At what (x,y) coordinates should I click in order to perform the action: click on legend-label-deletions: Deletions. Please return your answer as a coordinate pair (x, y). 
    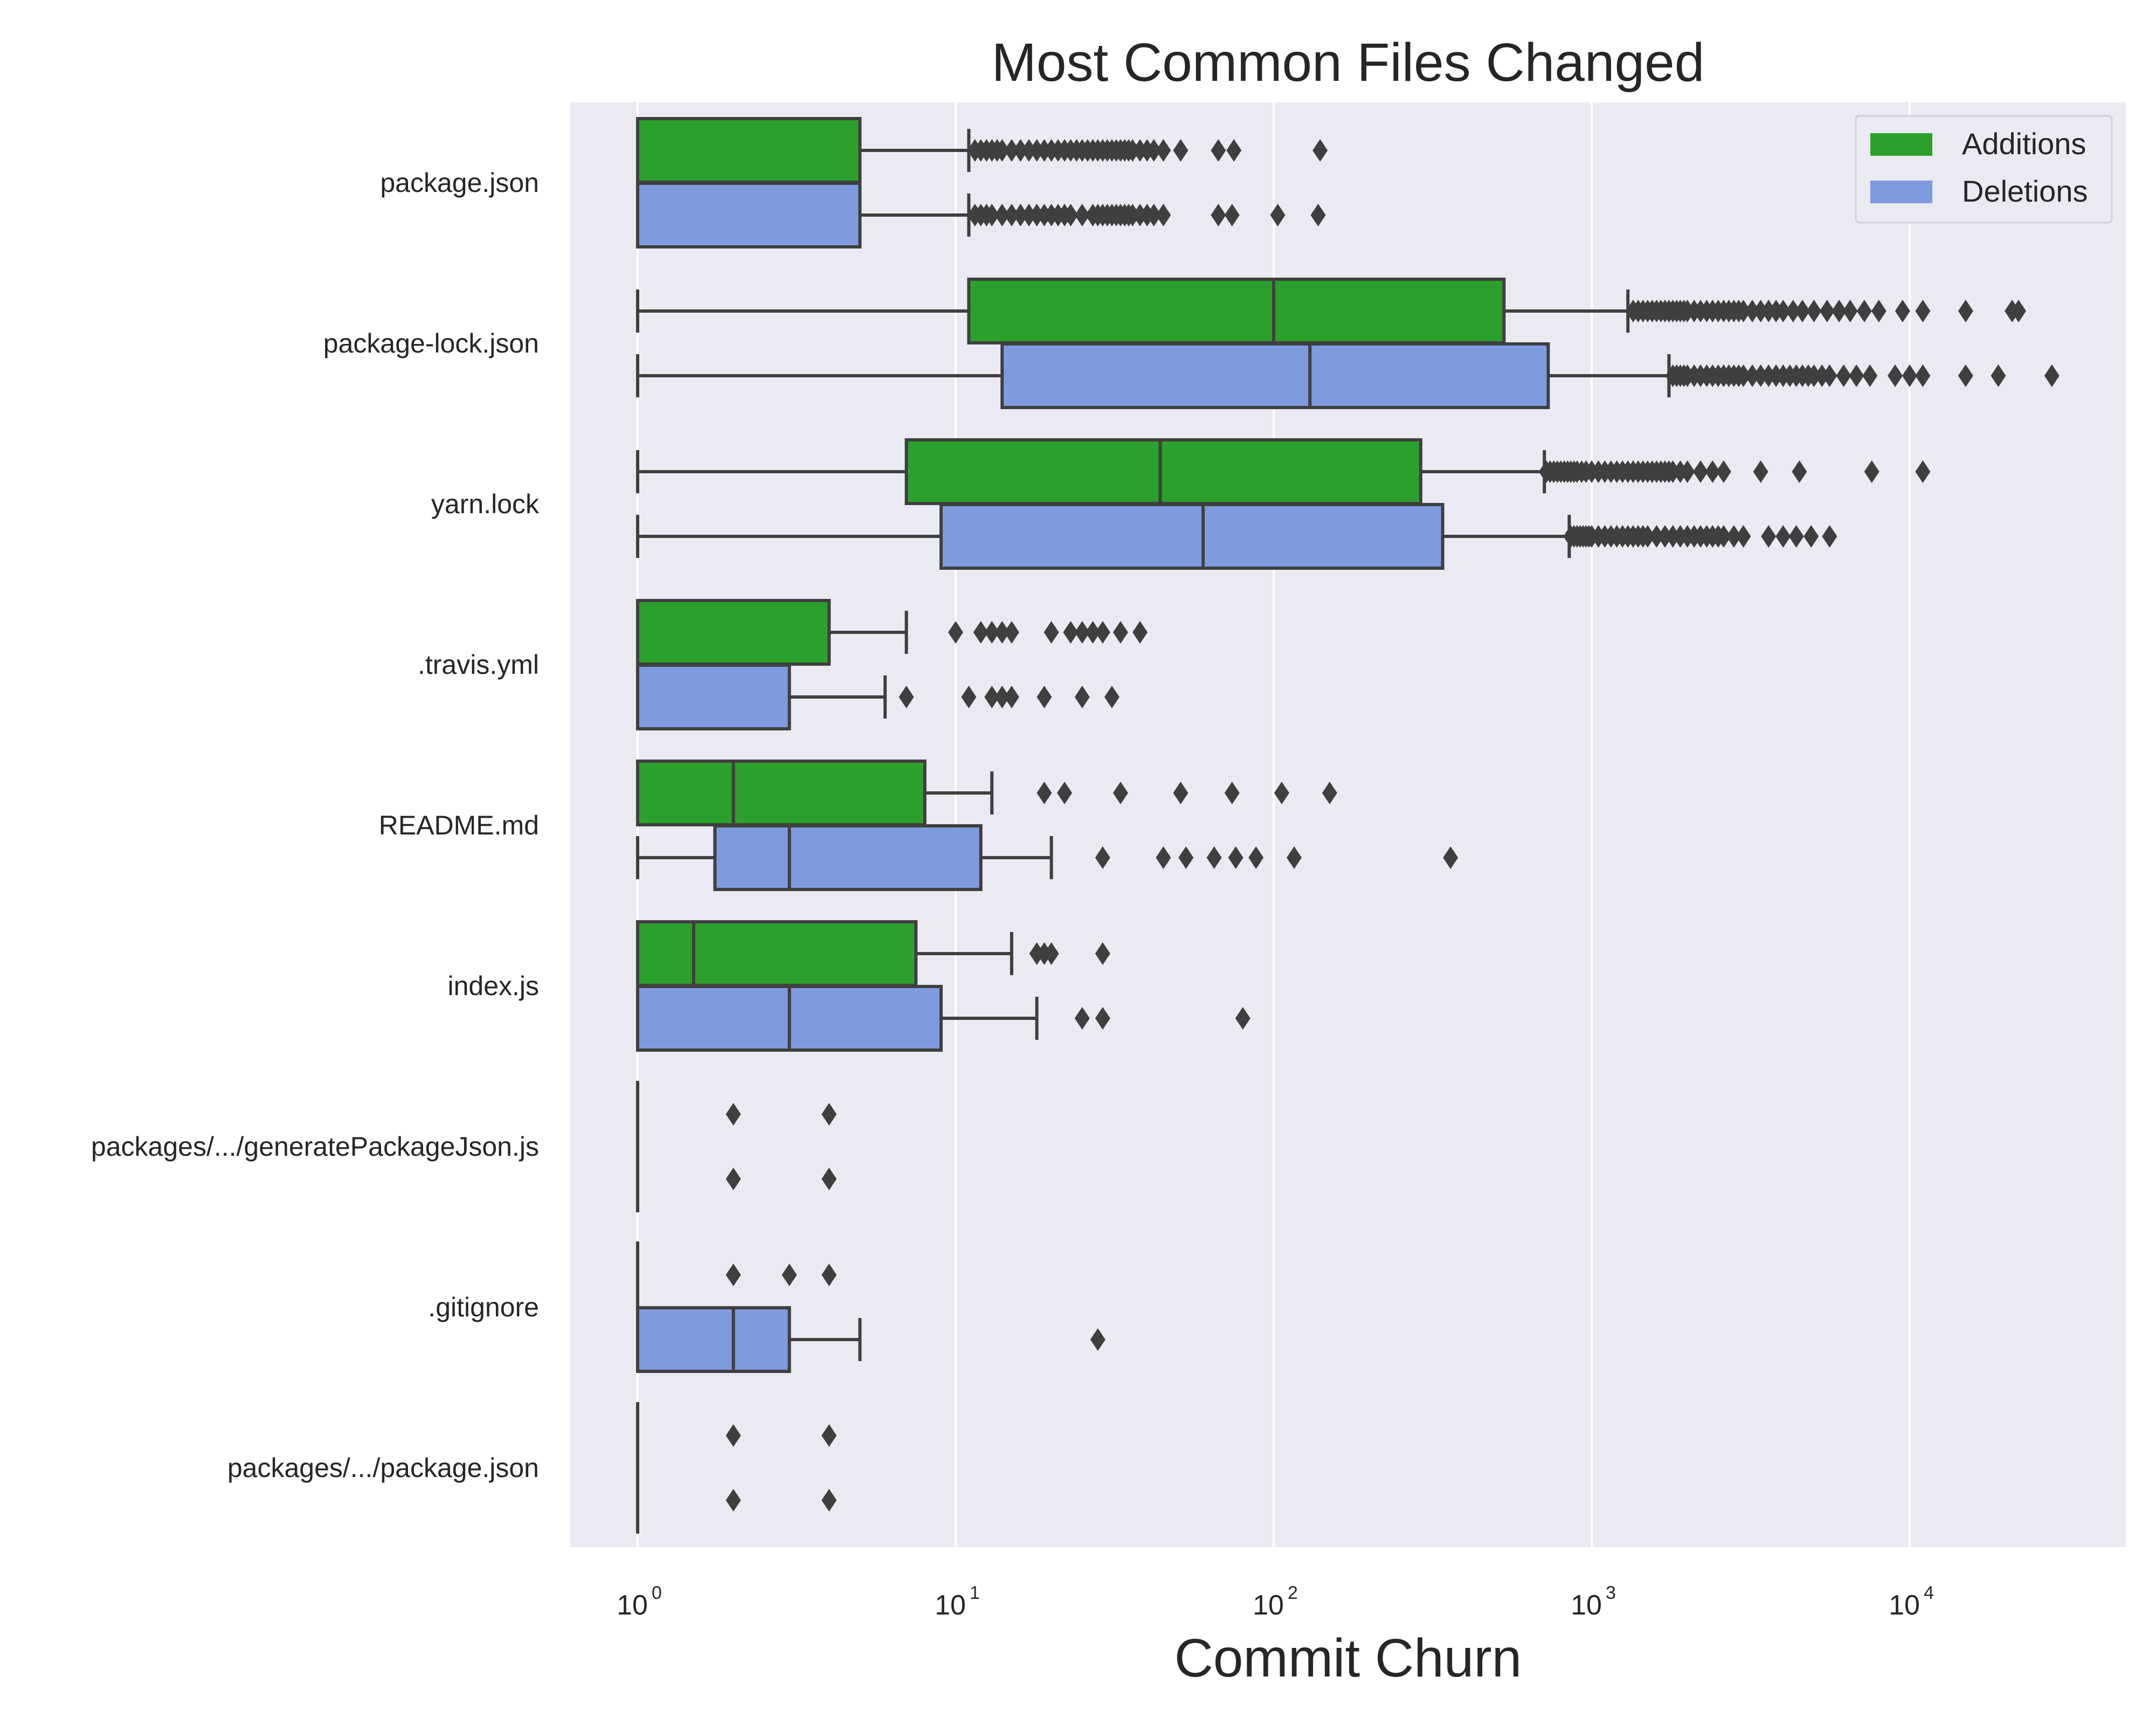
    Looking at the image, I should click on (2025, 191).